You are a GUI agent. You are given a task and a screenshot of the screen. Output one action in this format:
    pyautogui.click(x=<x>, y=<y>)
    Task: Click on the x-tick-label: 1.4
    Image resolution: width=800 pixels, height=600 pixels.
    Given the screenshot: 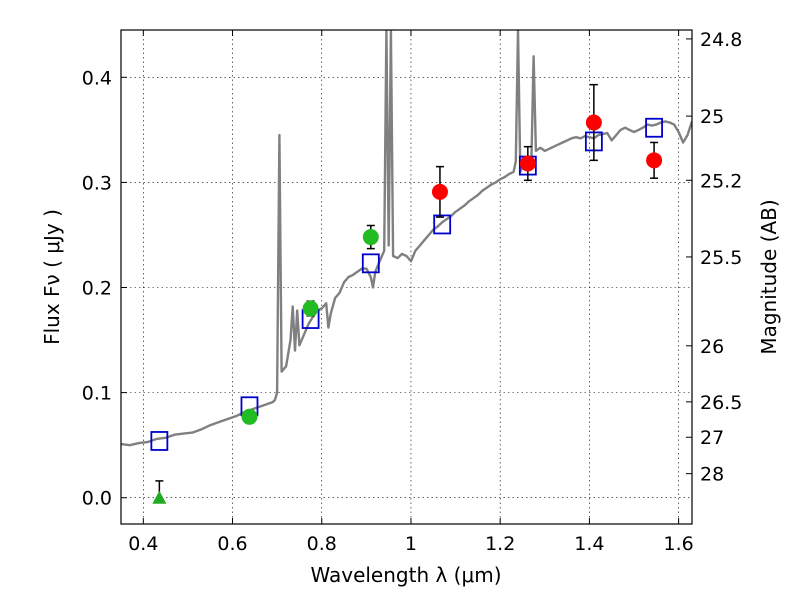 What is the action you would take?
    pyautogui.click(x=589, y=544)
    